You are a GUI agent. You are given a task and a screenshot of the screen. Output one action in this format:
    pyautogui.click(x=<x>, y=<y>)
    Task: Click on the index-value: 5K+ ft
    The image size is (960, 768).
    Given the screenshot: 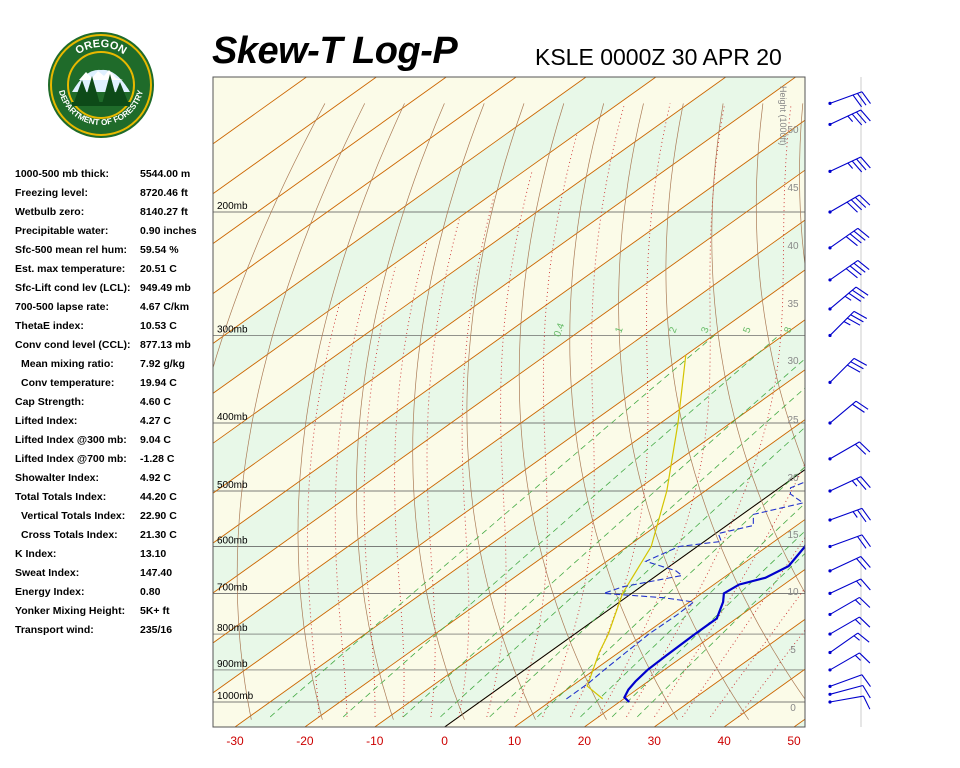 What is the action you would take?
    pyautogui.click(x=155, y=611)
    